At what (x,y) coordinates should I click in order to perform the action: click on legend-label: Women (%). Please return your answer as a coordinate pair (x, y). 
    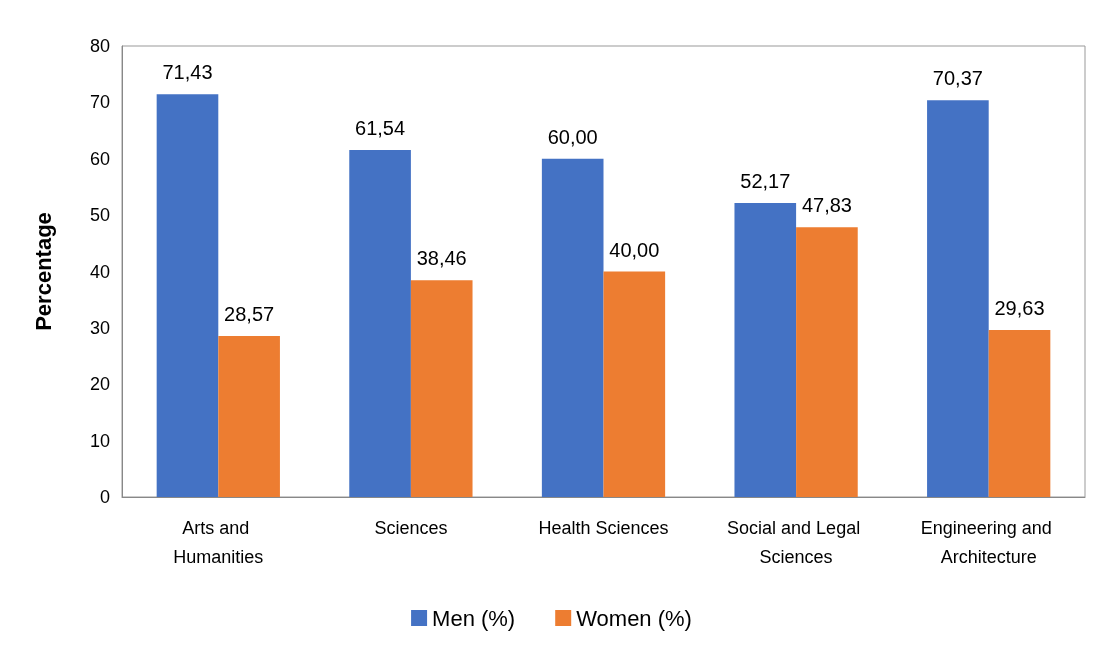
    Looking at the image, I should click on (634, 618).